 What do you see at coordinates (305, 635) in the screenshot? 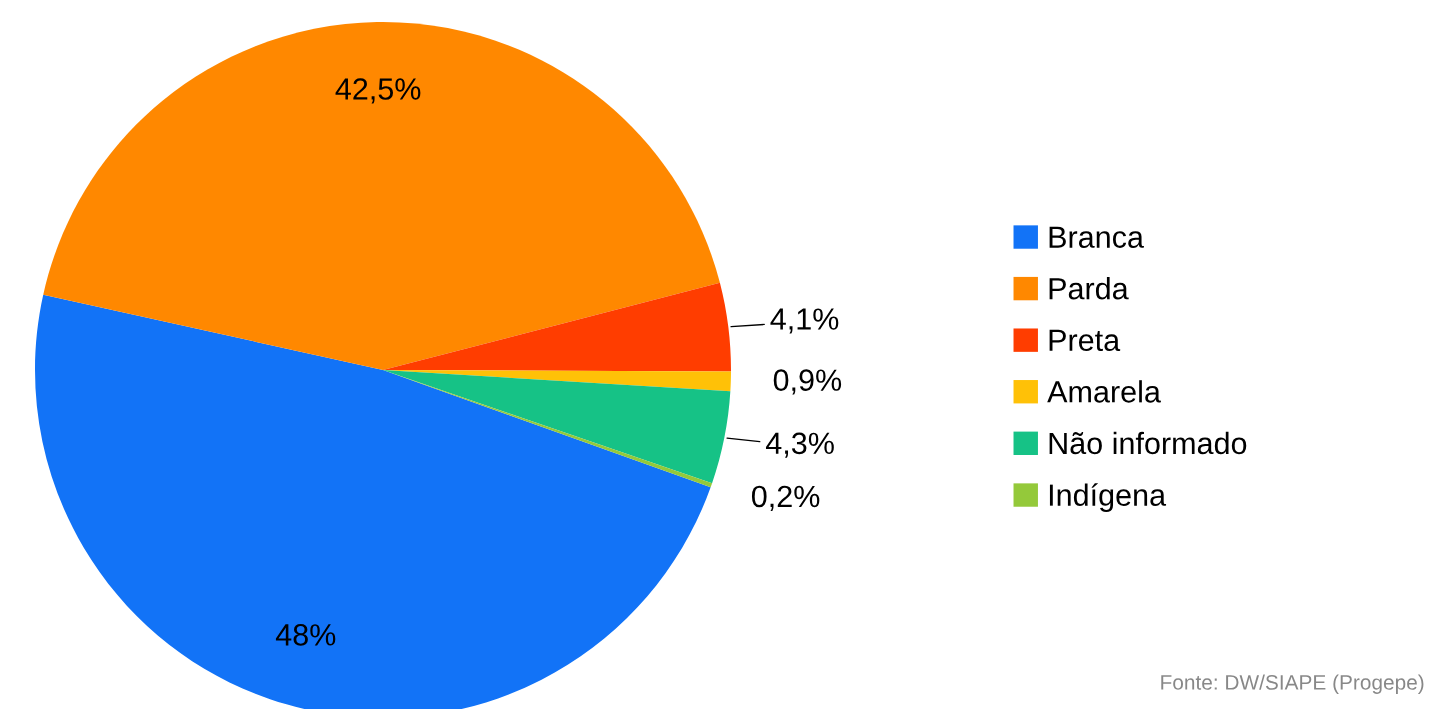
I see `data-label: 48%` at bounding box center [305, 635].